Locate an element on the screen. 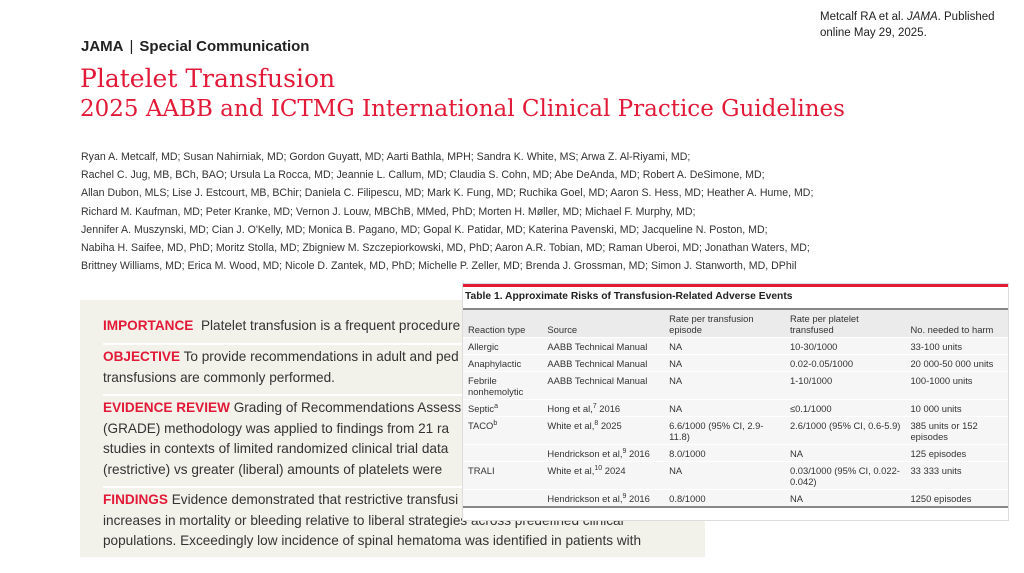 This screenshot has width=1024, height=573. number-needed-to-harm: 1250 episodes is located at coordinates (941, 498).